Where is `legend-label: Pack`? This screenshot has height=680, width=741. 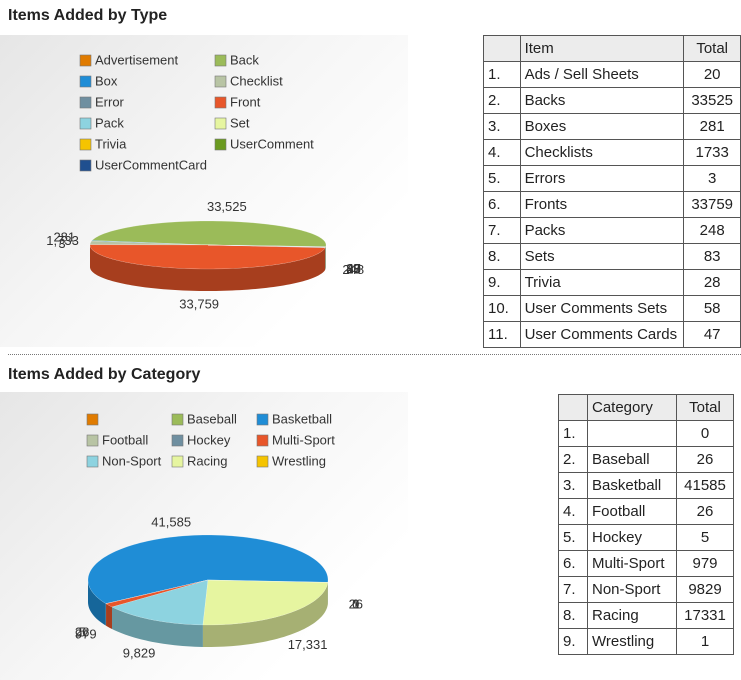 legend-label: Pack is located at coordinates (109, 122).